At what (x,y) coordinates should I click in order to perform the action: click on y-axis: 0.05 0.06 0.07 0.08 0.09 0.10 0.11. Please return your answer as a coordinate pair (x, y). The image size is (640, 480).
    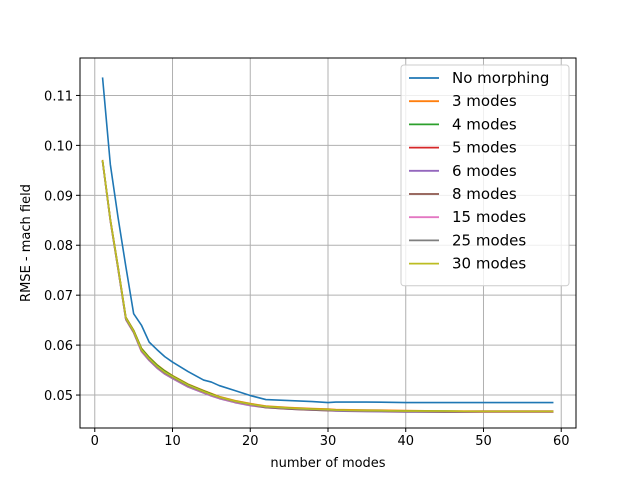
    Looking at the image, I should click on (62, 246).